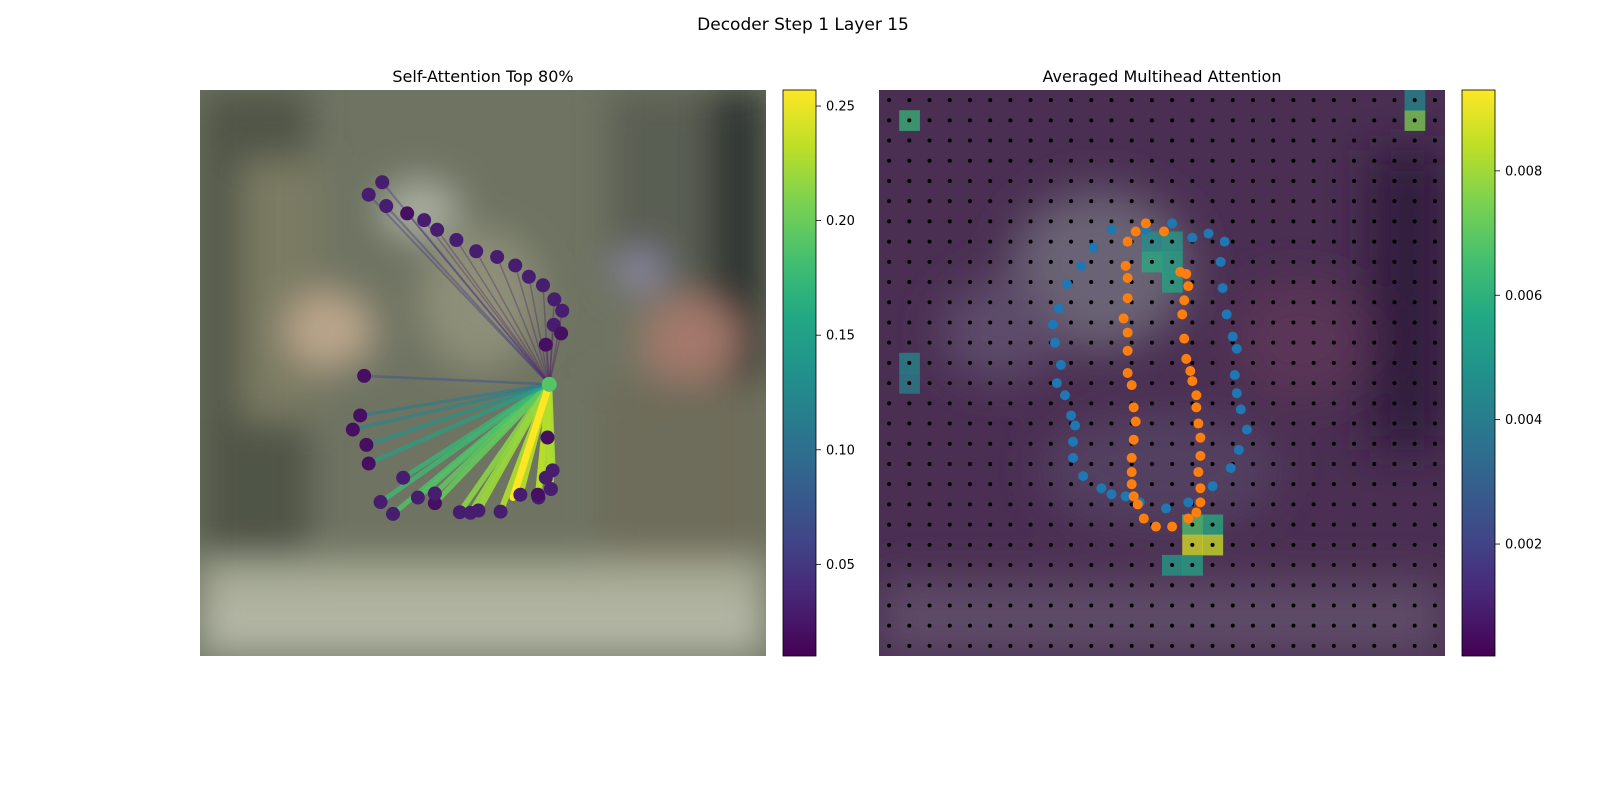 The width and height of the screenshot is (1600, 800). What do you see at coordinates (1162, 76) in the screenshot?
I see `right-panel-title: Averaged Multihead Attention` at bounding box center [1162, 76].